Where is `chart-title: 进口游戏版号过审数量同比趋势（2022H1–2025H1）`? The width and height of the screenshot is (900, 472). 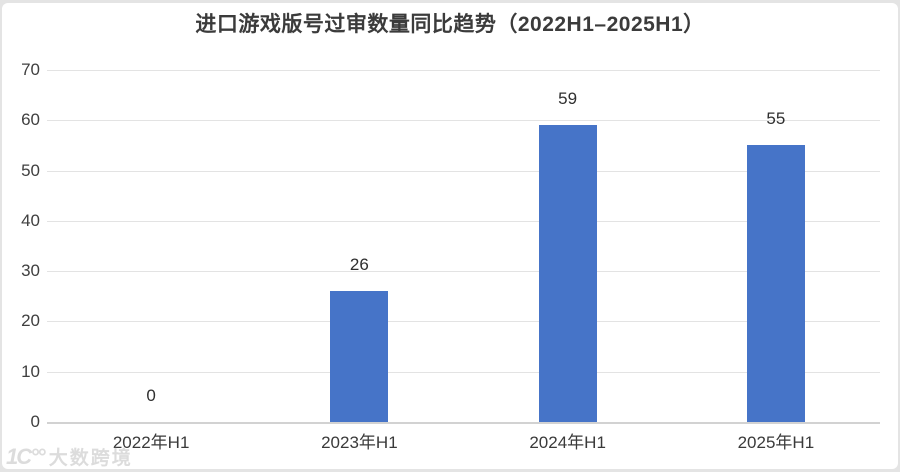 chart-title: 进口游戏版号过审数量同比趋势（2022H1–2025H1） is located at coordinates (450, 24).